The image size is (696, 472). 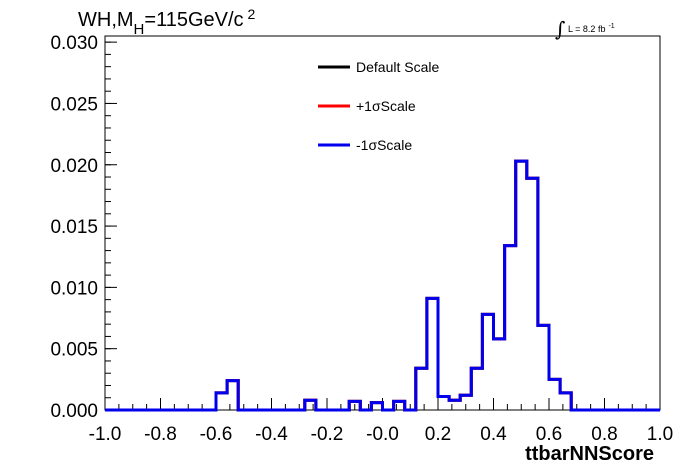 What do you see at coordinates (139, 29) in the screenshot?
I see `title-sub: H` at bounding box center [139, 29].